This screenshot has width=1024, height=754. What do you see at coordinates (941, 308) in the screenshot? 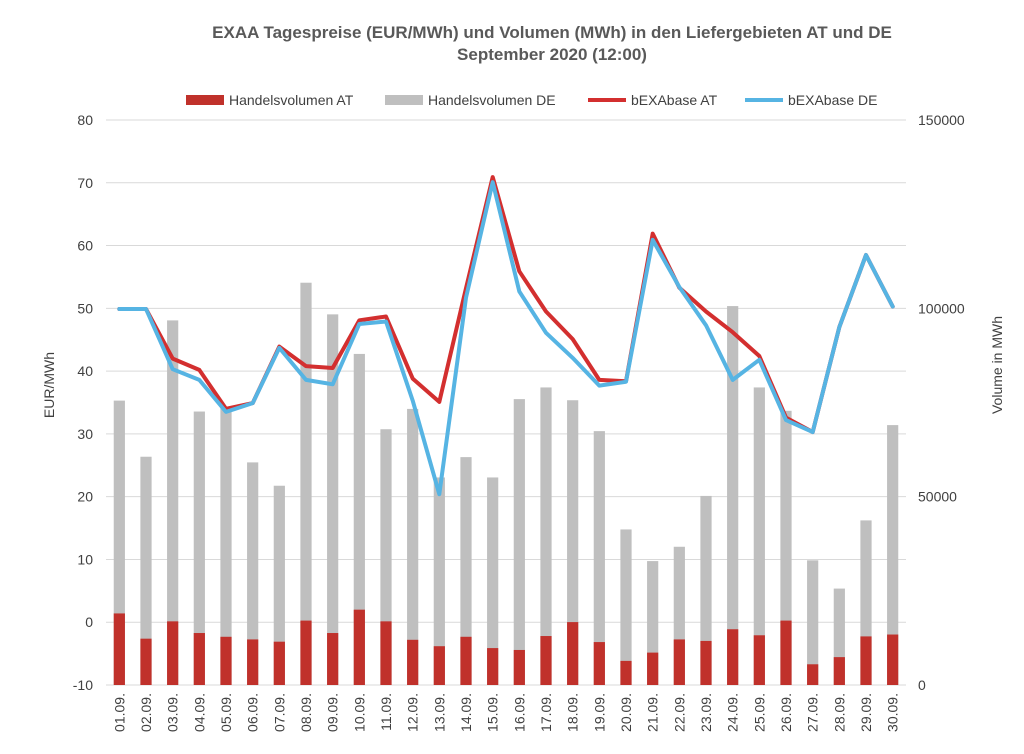
I see `y2-tick-label: 100000` at bounding box center [941, 308].